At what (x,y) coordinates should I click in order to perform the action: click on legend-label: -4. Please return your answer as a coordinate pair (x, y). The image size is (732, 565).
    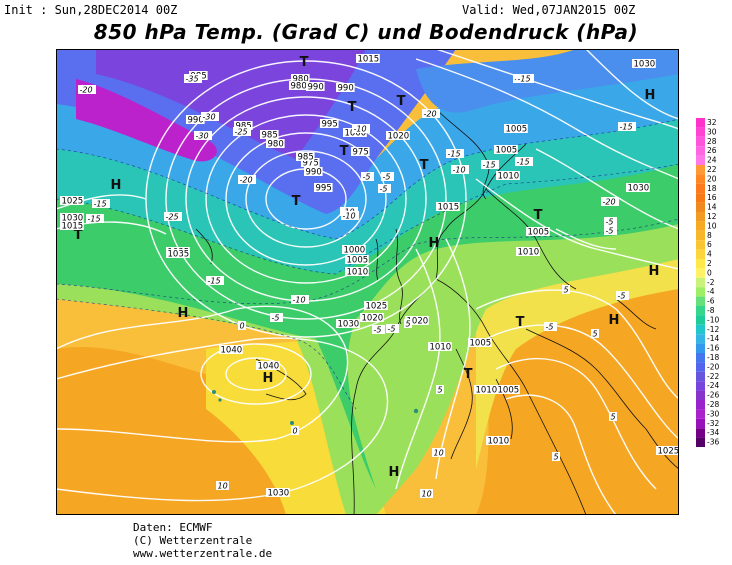
    Looking at the image, I should click on (711, 291).